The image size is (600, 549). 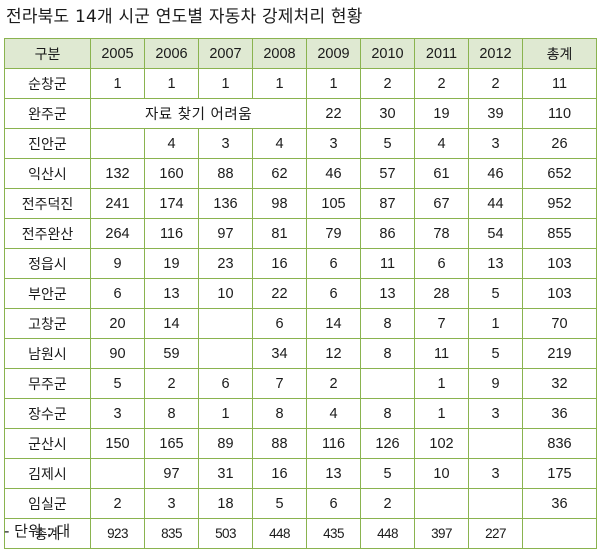 I want to click on table-title: 전라북도 14개 시군 연도별 자동차 강제처리 현황, so click(x=184, y=17).